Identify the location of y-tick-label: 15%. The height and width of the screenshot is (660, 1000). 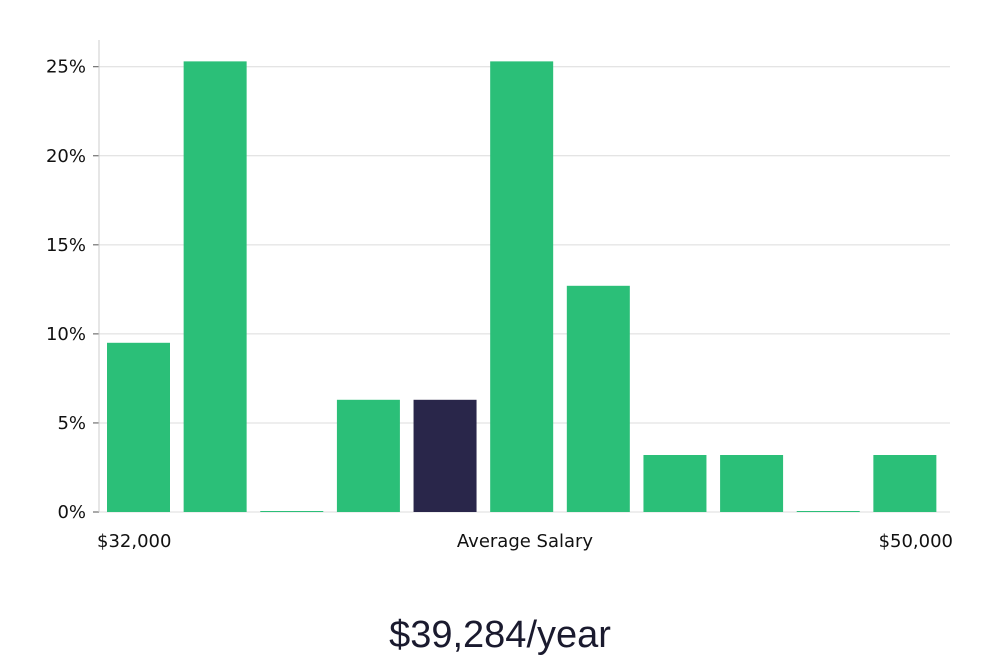
(66, 245).